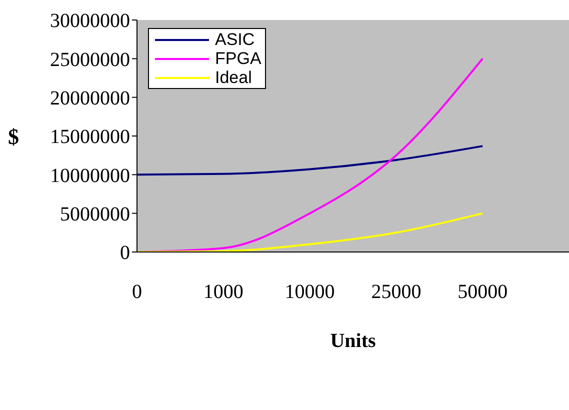 This screenshot has height=410, width=569. What do you see at coordinates (90, 59) in the screenshot?
I see `y-tick-label: 25000000` at bounding box center [90, 59].